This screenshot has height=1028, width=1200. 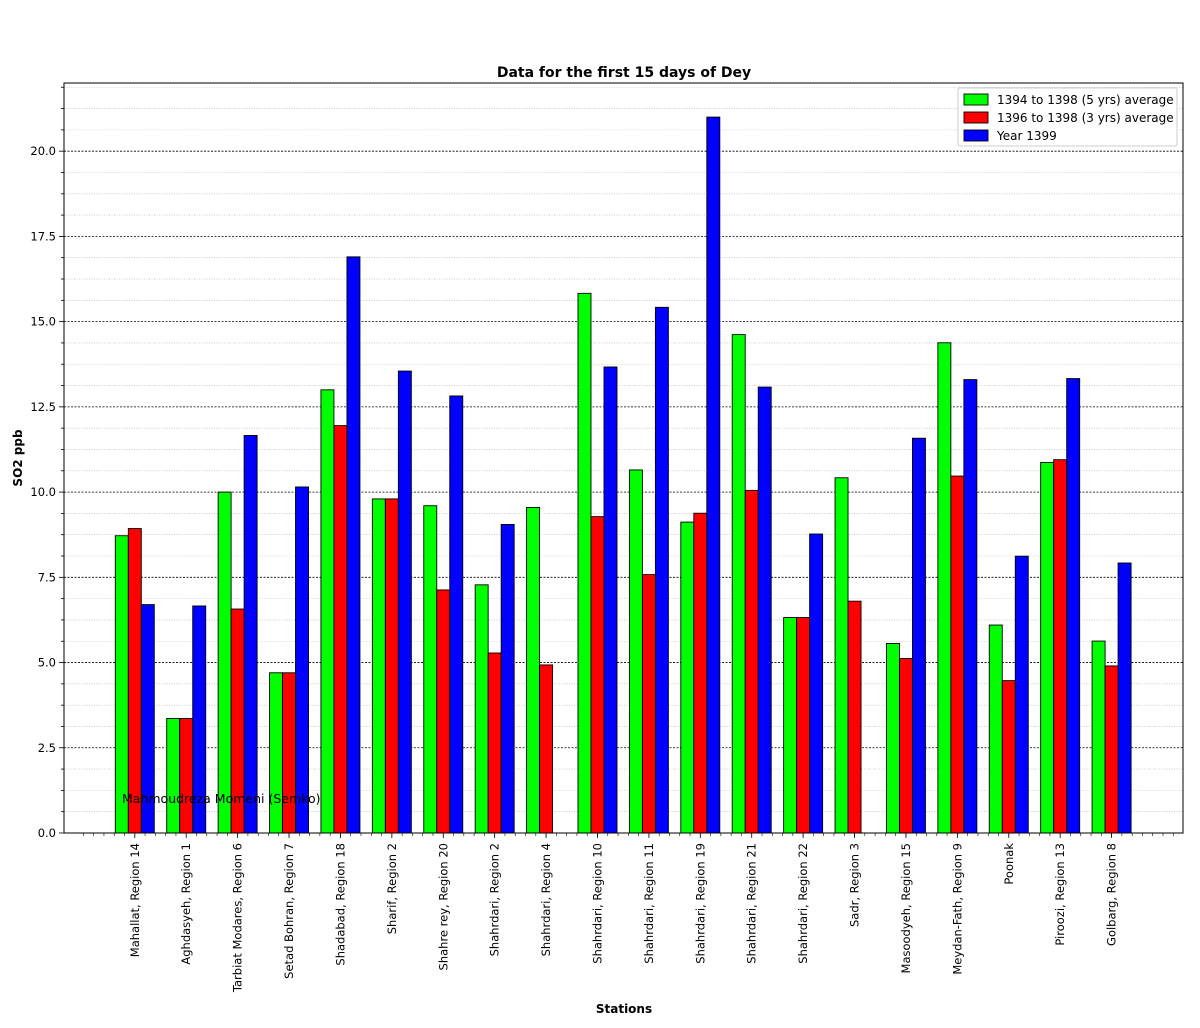 I want to click on y-tick-label: 7.5, so click(x=47, y=577).